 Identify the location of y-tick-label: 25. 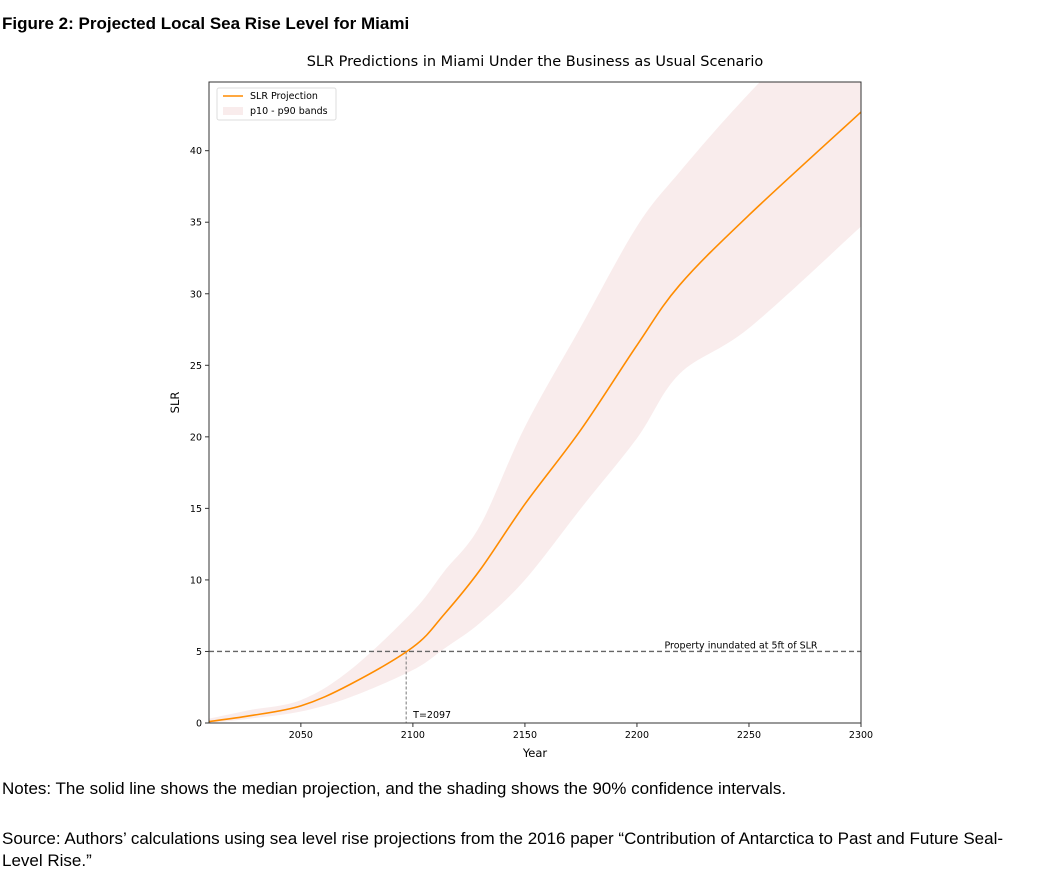
(196, 366).